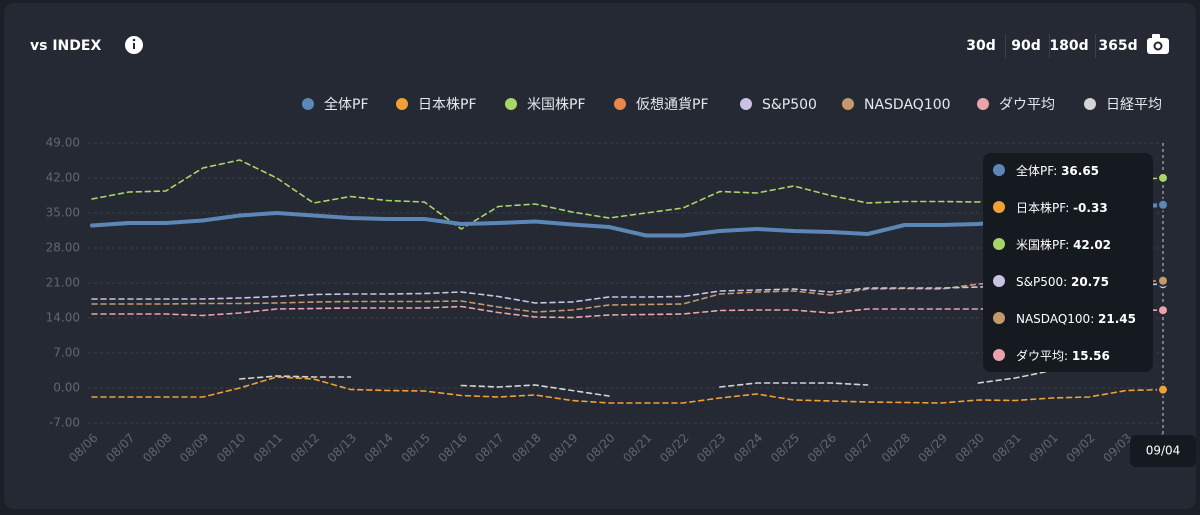 This screenshot has height=515, width=1200. I want to click on y-tick-label: 35.00, so click(63, 213).